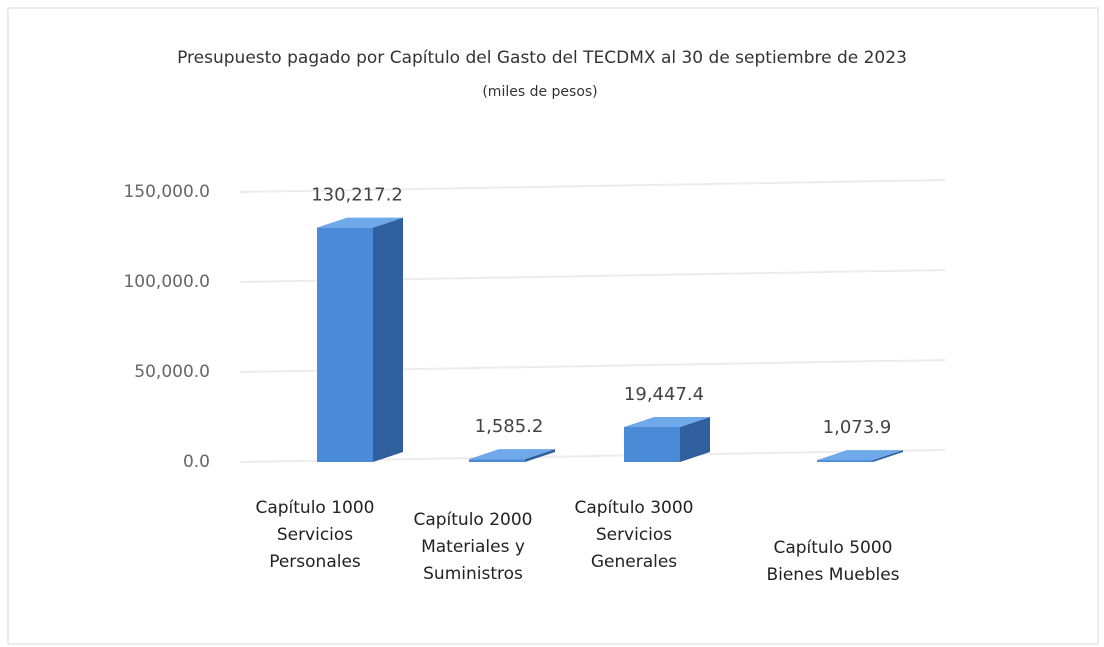  I want to click on x-tick-label: Capítulo 3000, so click(633, 508).